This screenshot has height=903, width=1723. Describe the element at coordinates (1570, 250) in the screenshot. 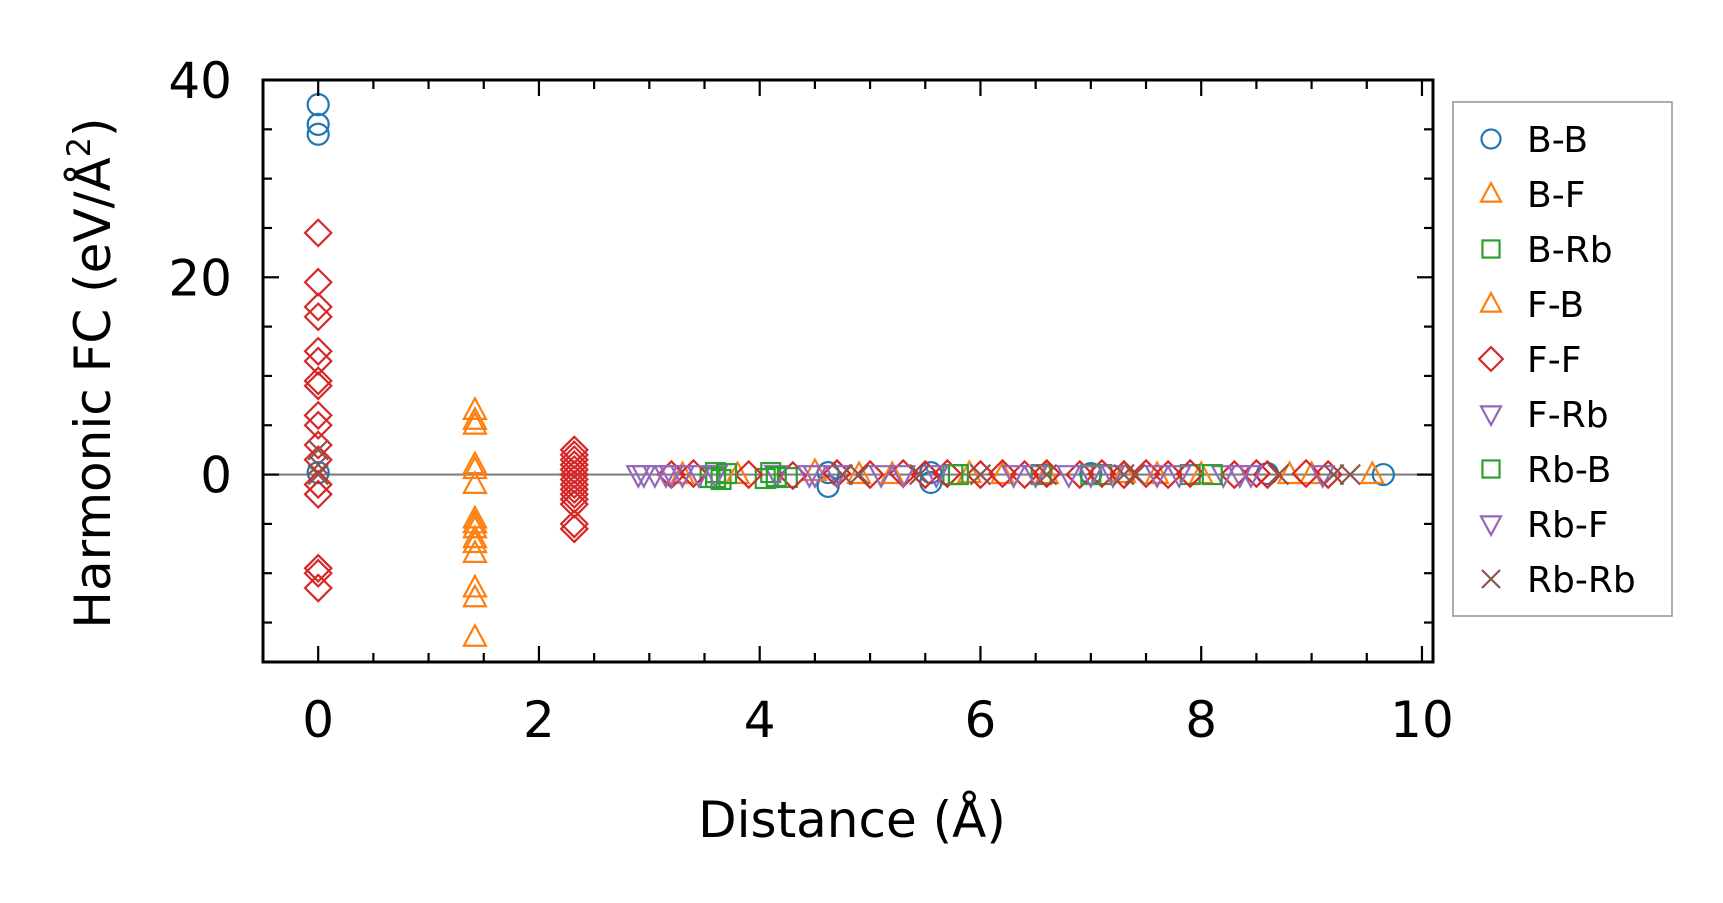

I see `legend-label: B-Rb` at that location.